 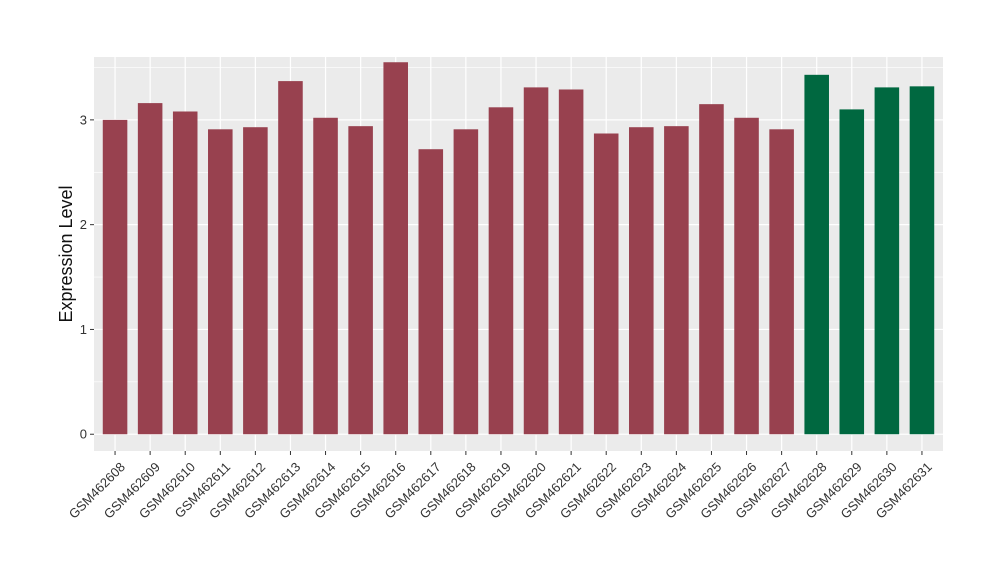 I want to click on bar-GSM462629, so click(x=852, y=272).